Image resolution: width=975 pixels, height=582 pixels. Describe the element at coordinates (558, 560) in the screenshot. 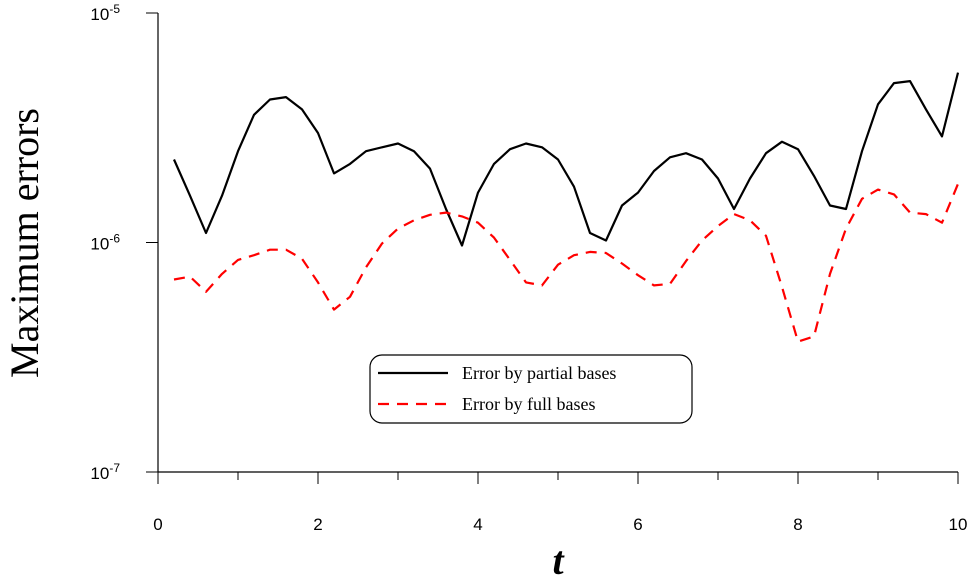

I see `x-axis-label: t` at that location.